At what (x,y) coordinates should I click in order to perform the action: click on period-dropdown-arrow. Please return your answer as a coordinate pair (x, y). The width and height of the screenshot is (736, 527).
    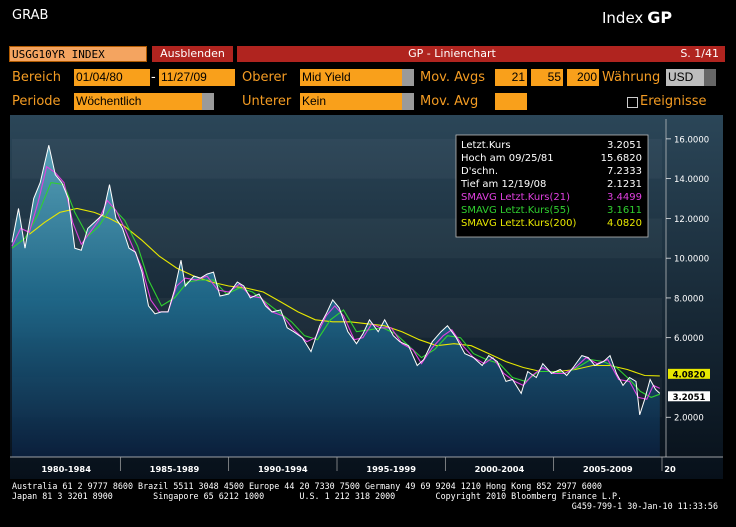
    Looking at the image, I should click on (208, 101).